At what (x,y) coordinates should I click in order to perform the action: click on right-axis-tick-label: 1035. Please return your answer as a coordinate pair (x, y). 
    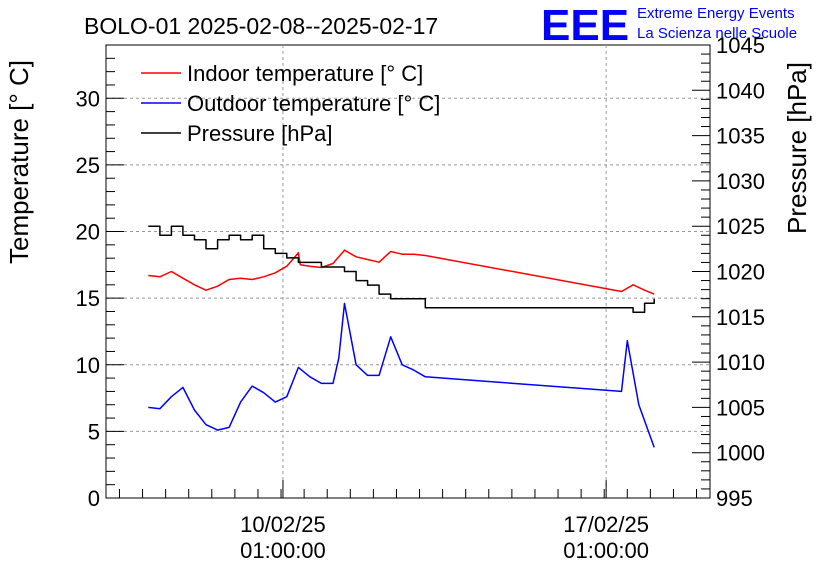
    Looking at the image, I should click on (740, 136).